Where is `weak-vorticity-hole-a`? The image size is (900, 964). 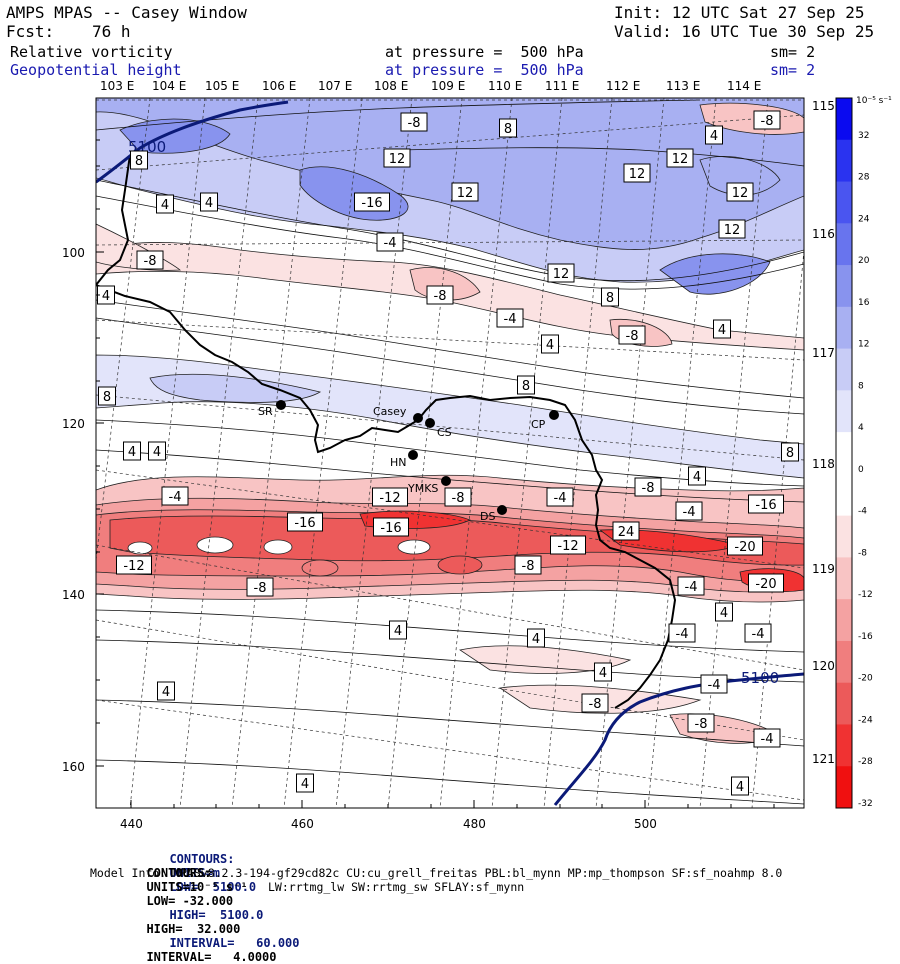 weak-vorticity-hole-a is located at coordinates (215, 545).